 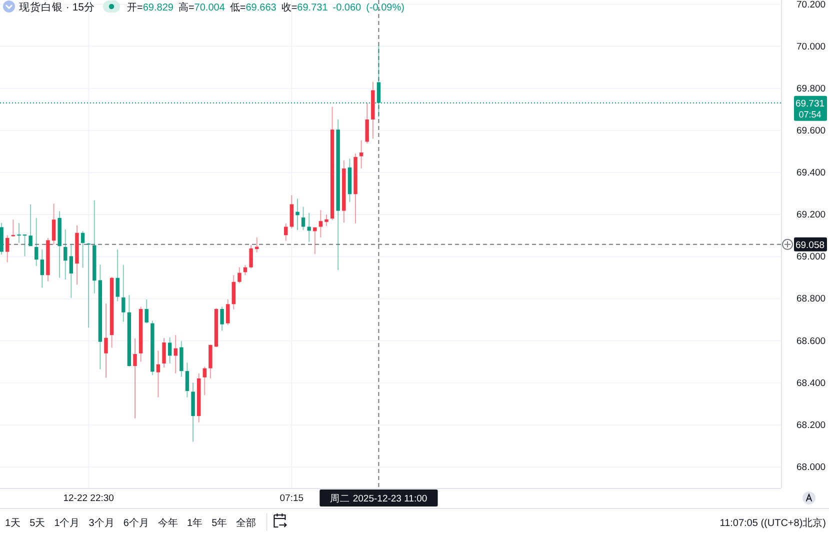 I want to click on y-tick-label: 69.400, so click(x=811, y=173).